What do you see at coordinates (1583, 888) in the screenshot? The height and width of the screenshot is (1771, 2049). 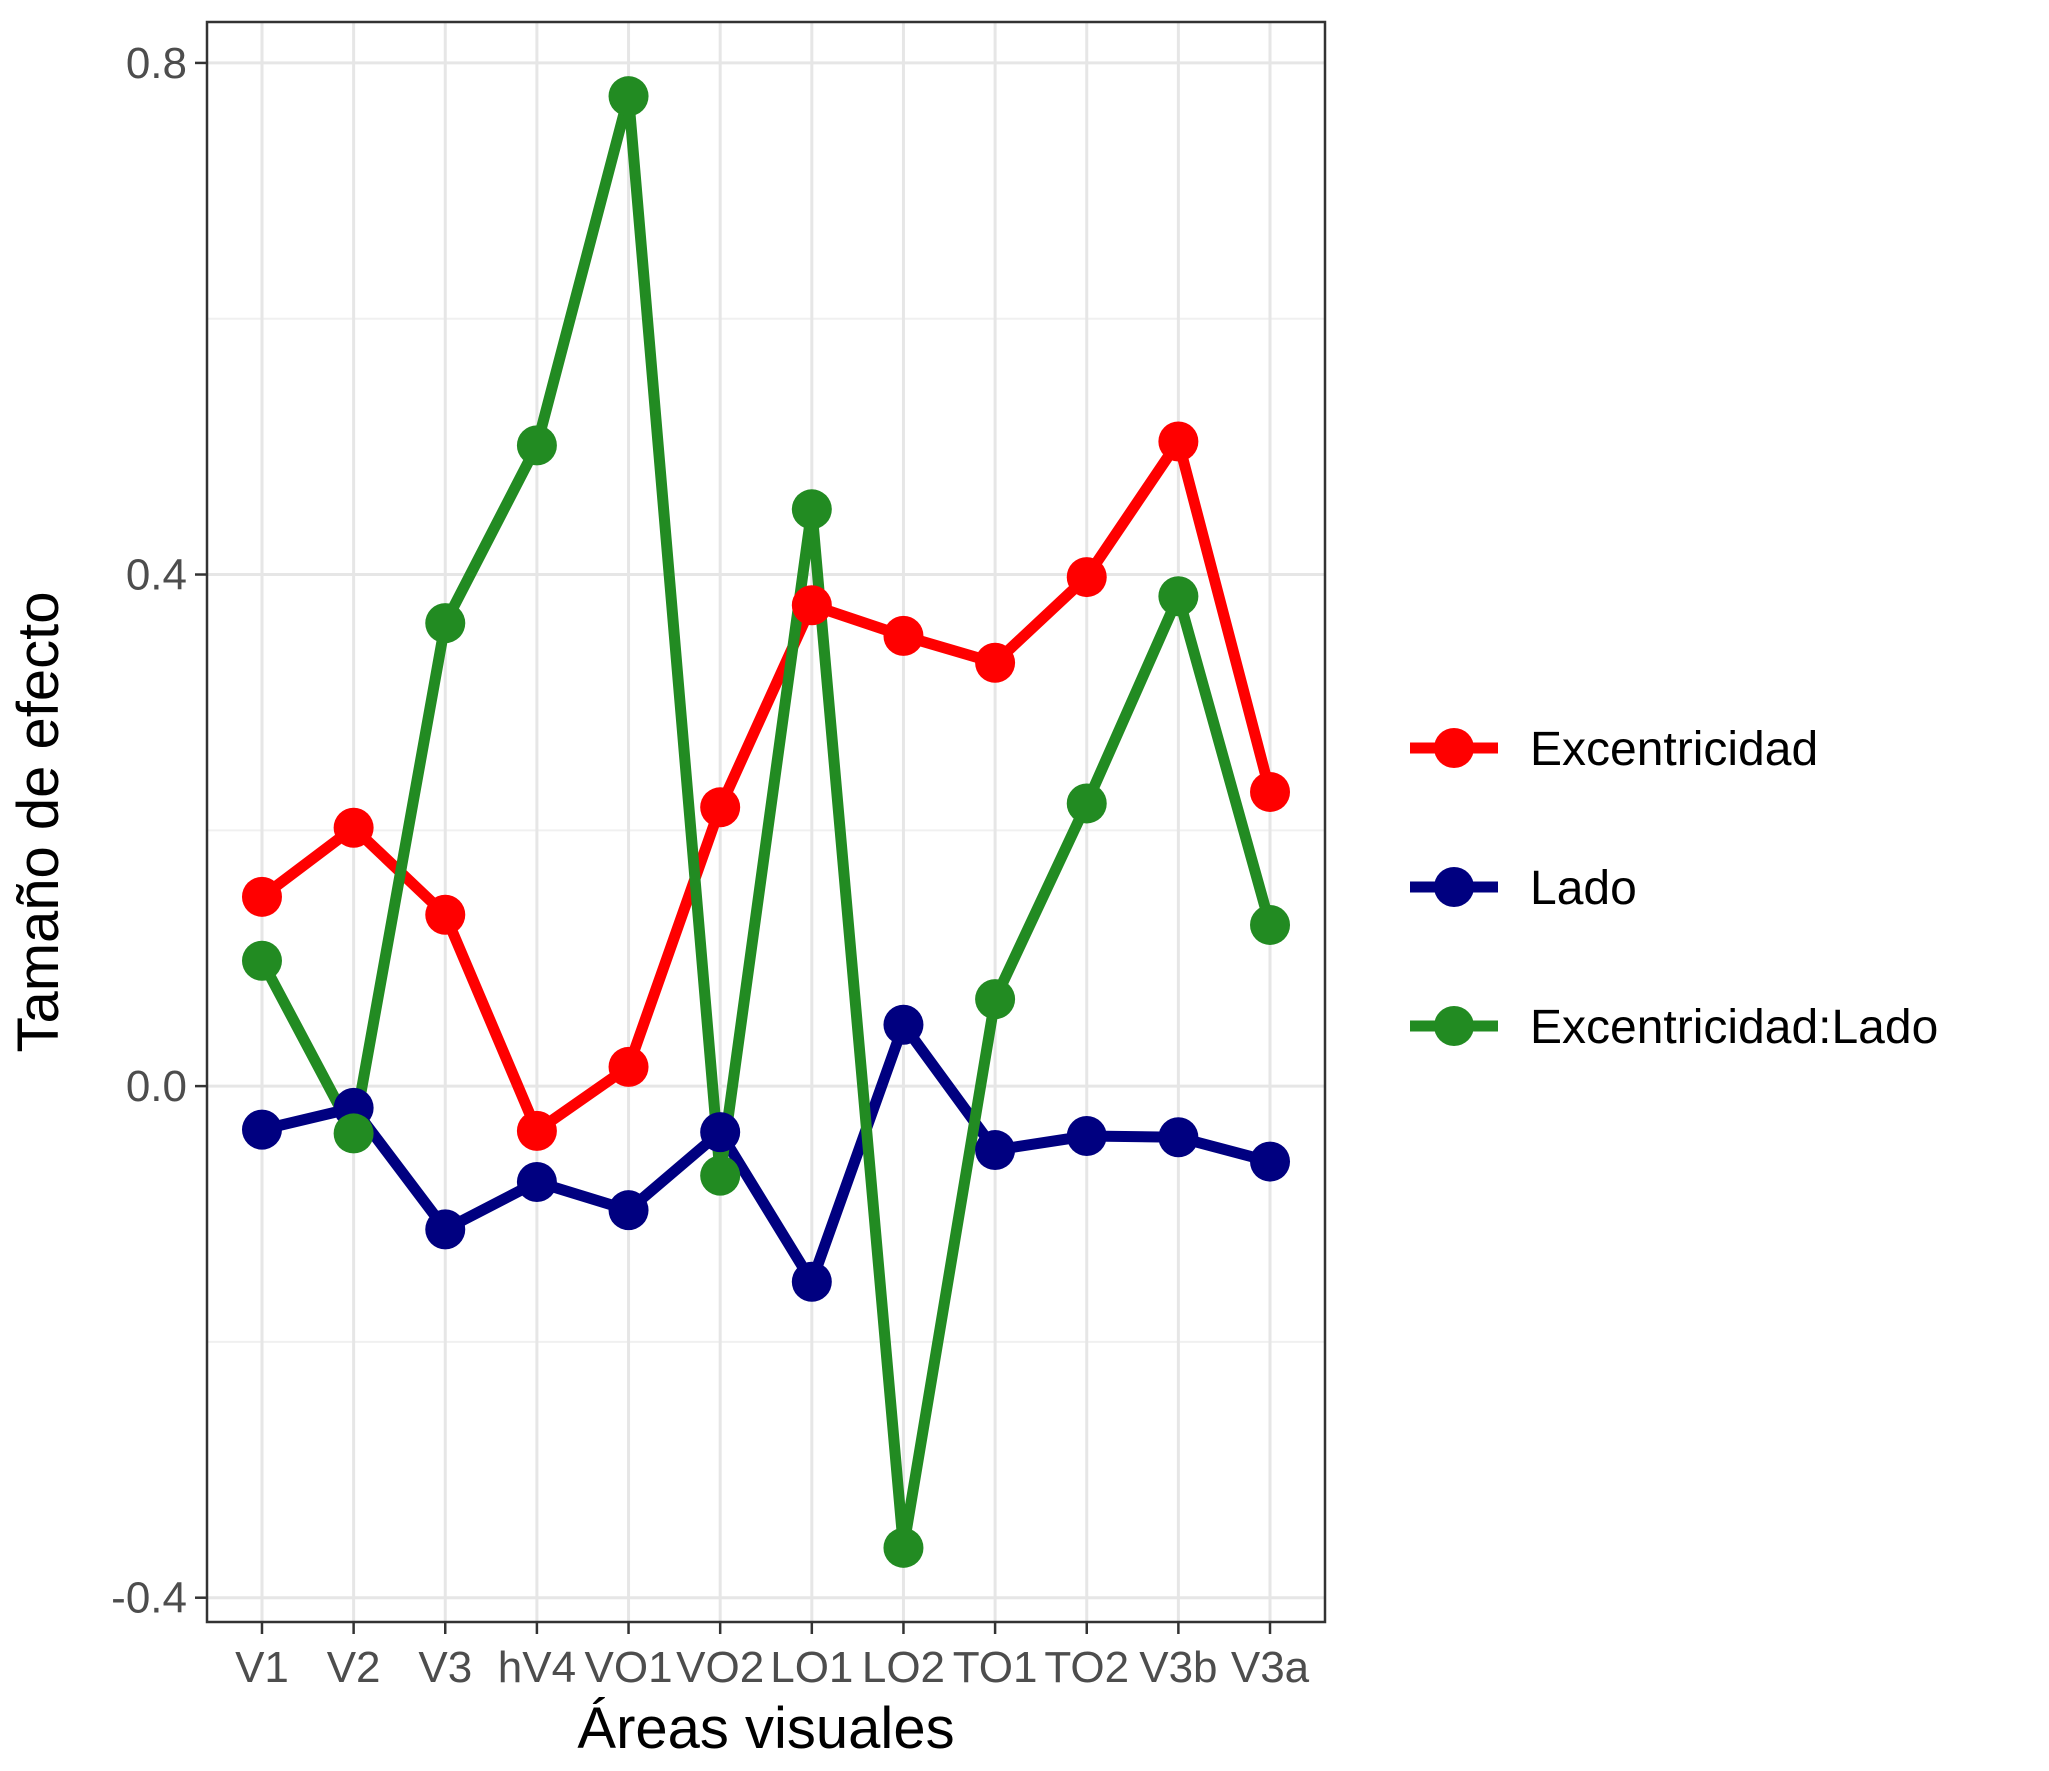 I see `legend-label: Lado` at bounding box center [1583, 888].